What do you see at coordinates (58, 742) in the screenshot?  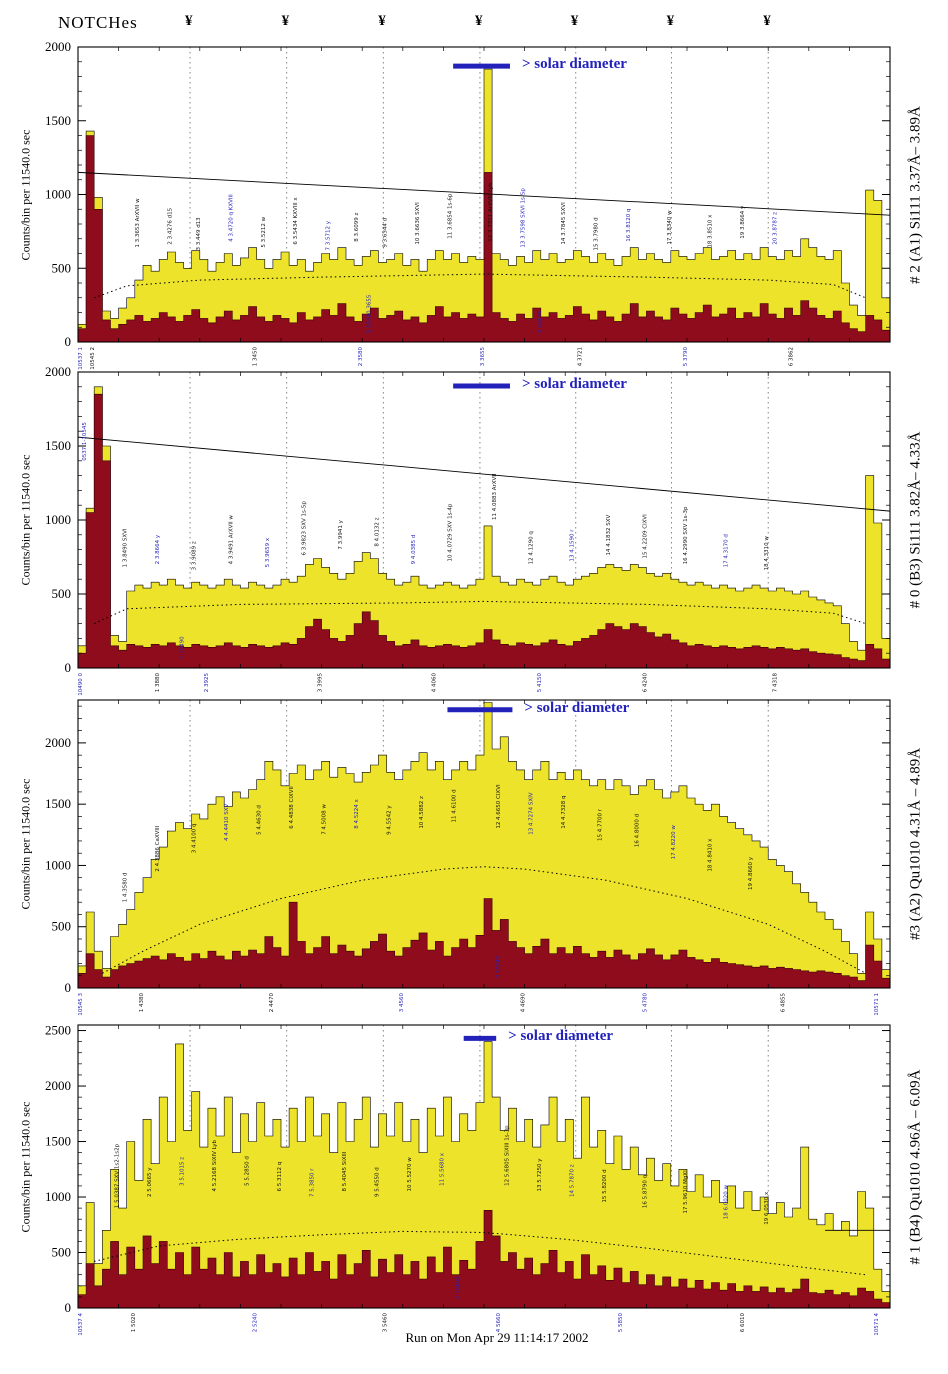 I see `y-tick-label: 2000` at bounding box center [58, 742].